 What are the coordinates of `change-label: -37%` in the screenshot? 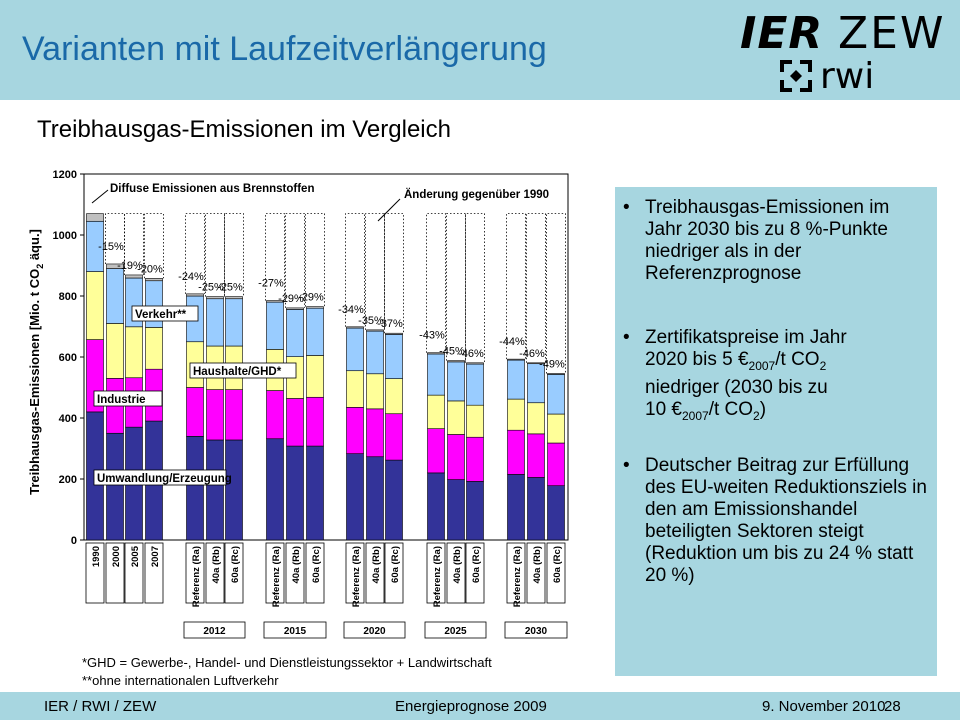 It's located at (390, 324).